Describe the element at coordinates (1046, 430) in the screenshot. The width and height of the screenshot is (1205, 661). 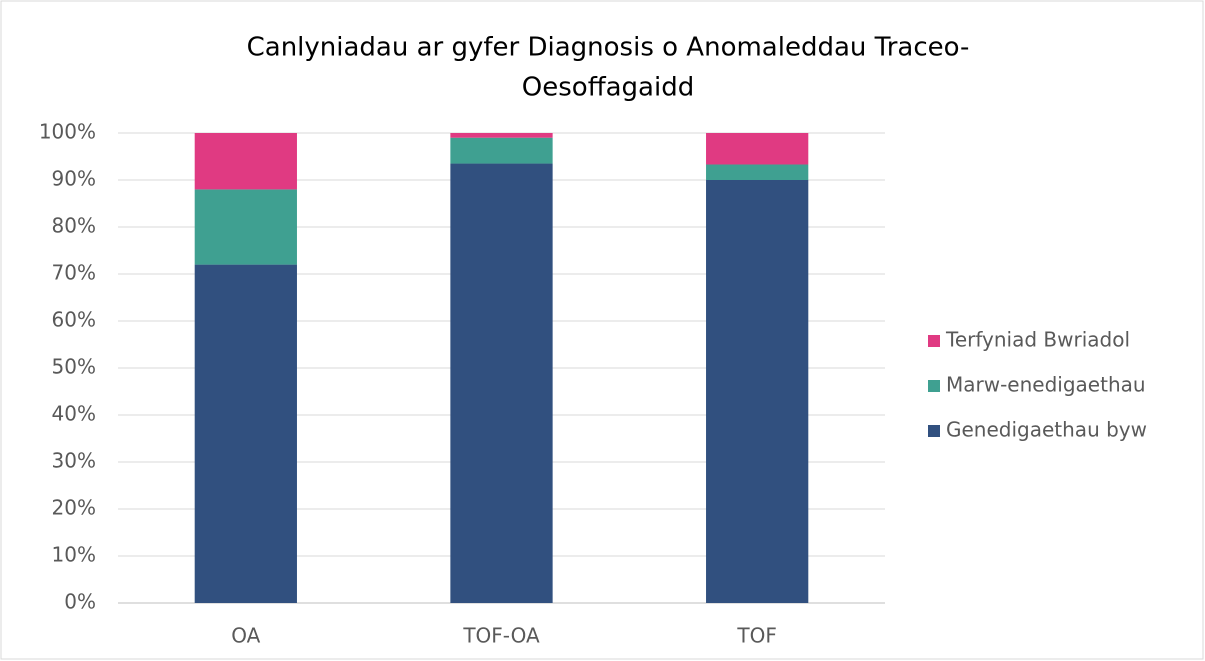
I see `legend-label: Genedigaethau byw` at that location.